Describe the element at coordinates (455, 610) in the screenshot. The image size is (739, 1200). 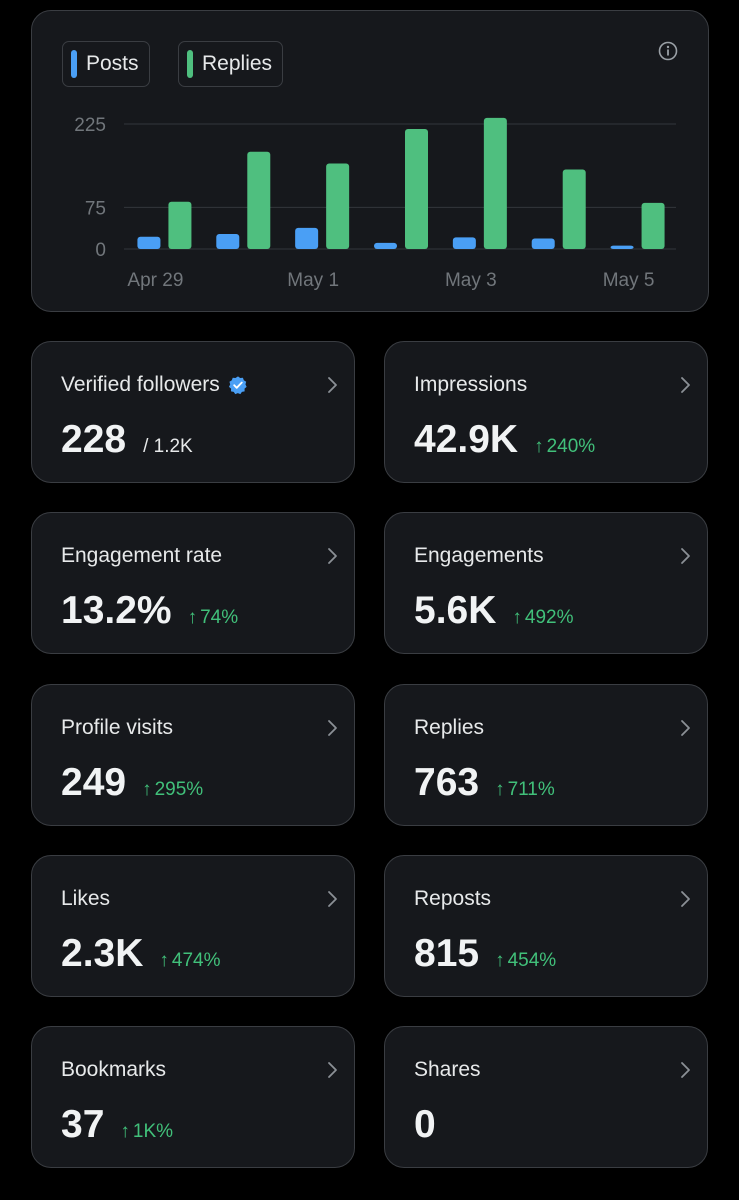
I see `stat-value: 5.6K` at that location.